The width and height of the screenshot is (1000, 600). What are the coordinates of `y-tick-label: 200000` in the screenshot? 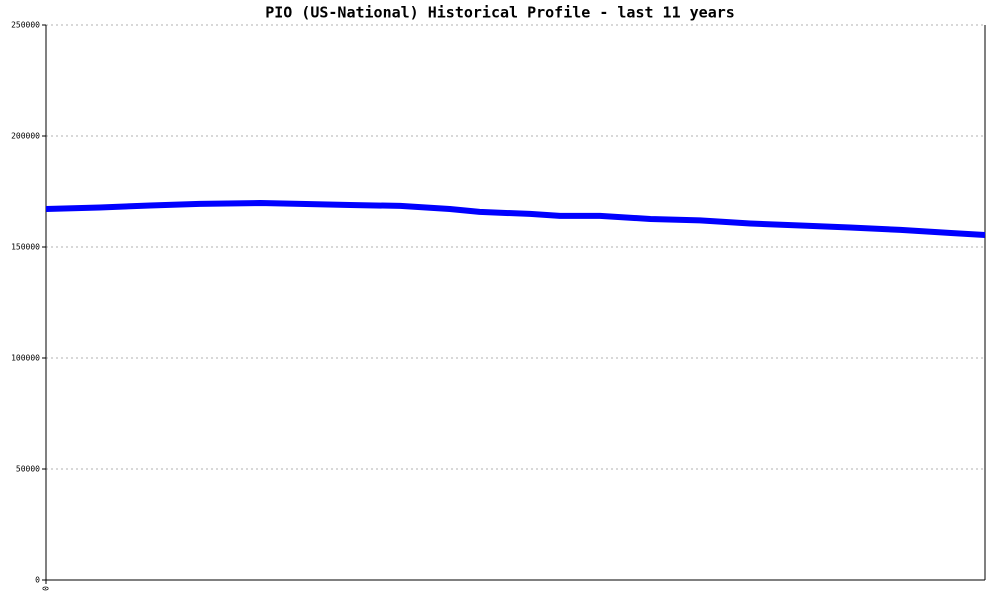 It's located at (25, 136).